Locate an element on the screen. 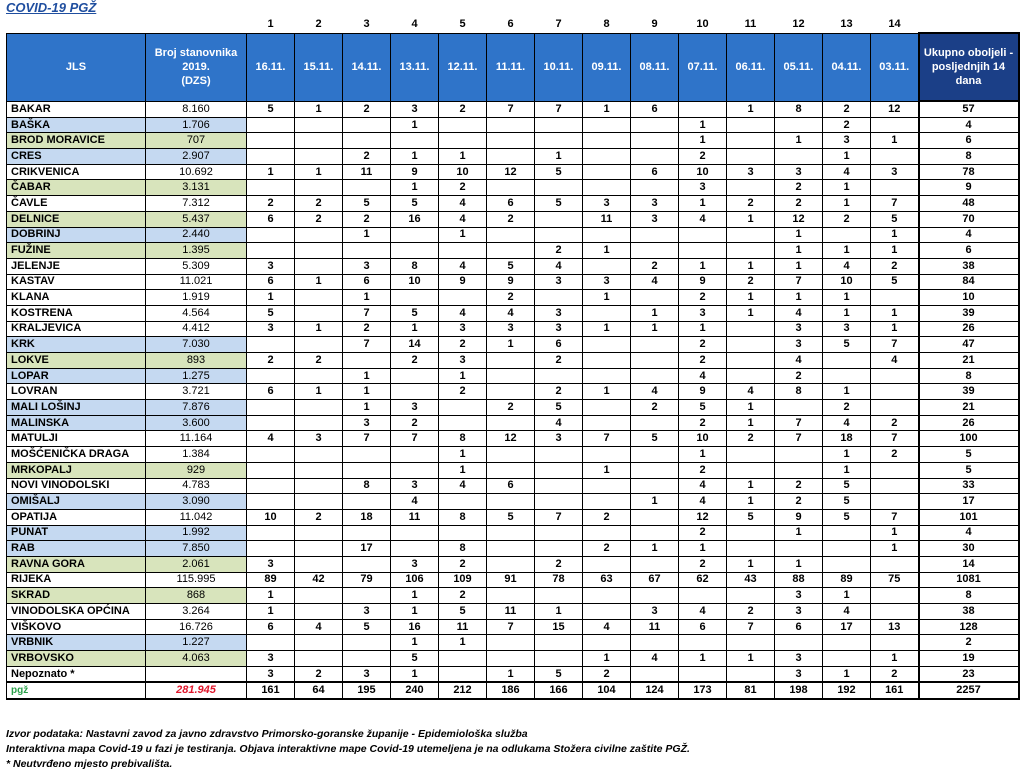 The width and height of the screenshot is (1024, 775). row-day-value: 18 is located at coordinates (846, 439).